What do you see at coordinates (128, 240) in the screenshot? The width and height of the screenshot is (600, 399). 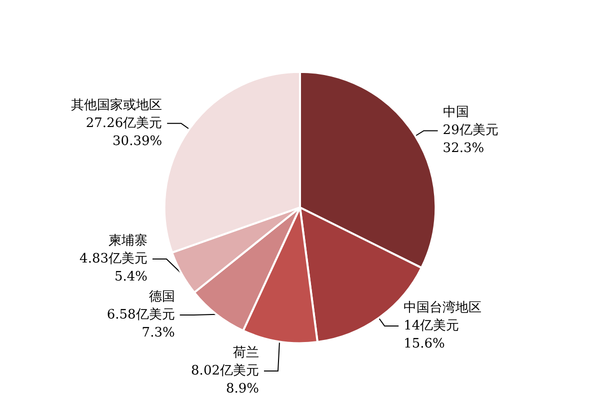 I see `slice-label: 柬埔寨` at bounding box center [128, 240].